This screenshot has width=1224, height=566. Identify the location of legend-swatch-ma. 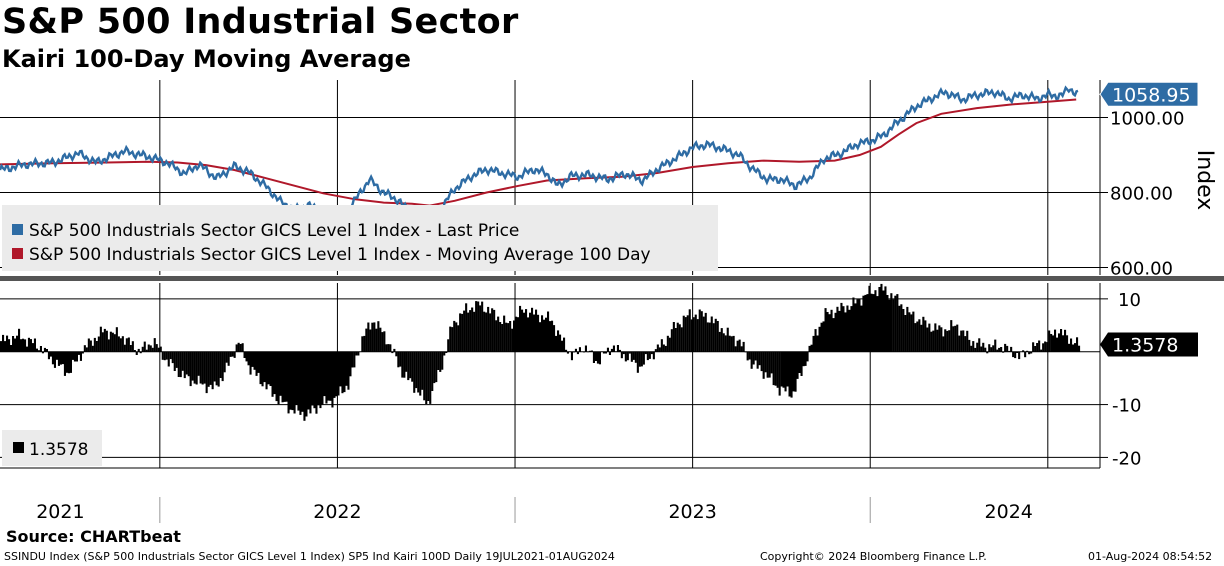
(17, 253).